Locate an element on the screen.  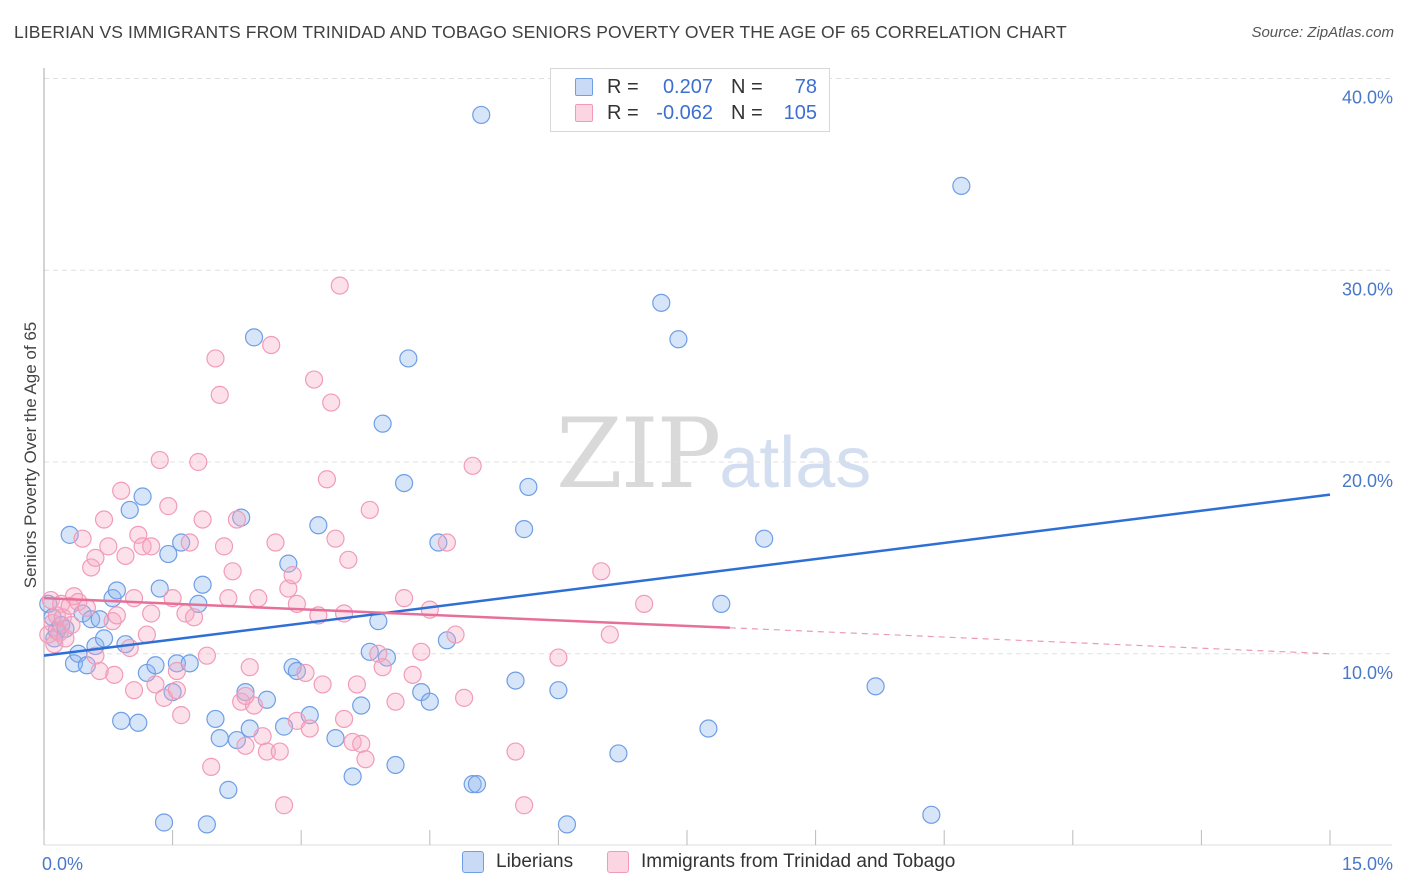
n-value: 105 is located at coordinates (800, 112).